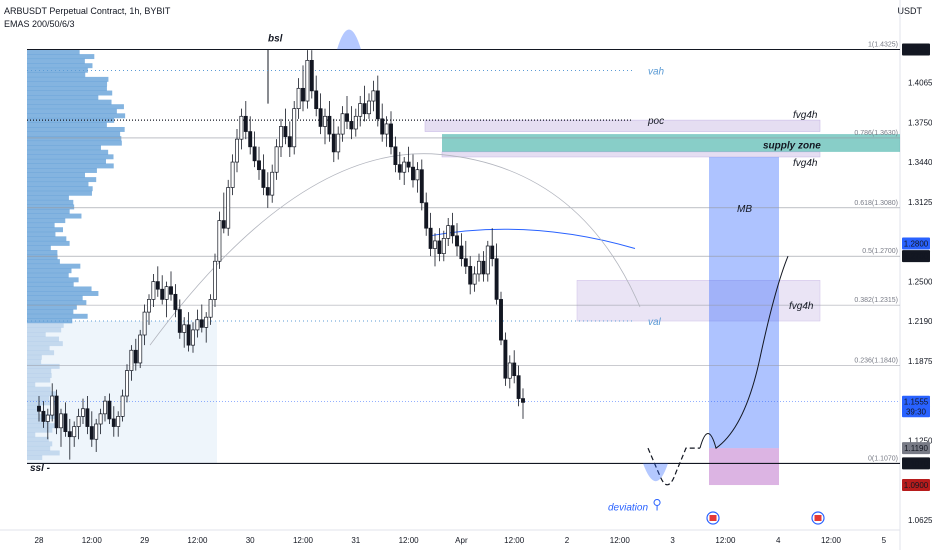 Image resolution: width=932 pixels, height=550 pixels. Describe the element at coordinates (250, 540) in the screenshot. I see `time-tick-label: 30` at that location.